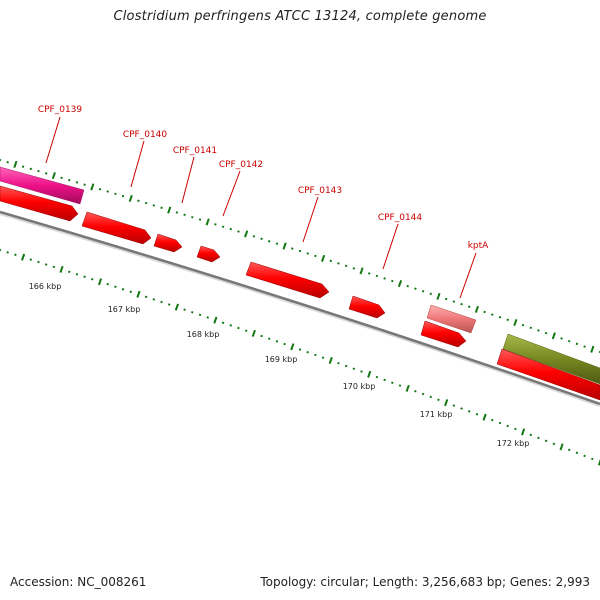 The height and width of the screenshot is (600, 600). Describe the element at coordinates (443, 334) in the screenshot. I see `gene-arrow-kptA` at that location.